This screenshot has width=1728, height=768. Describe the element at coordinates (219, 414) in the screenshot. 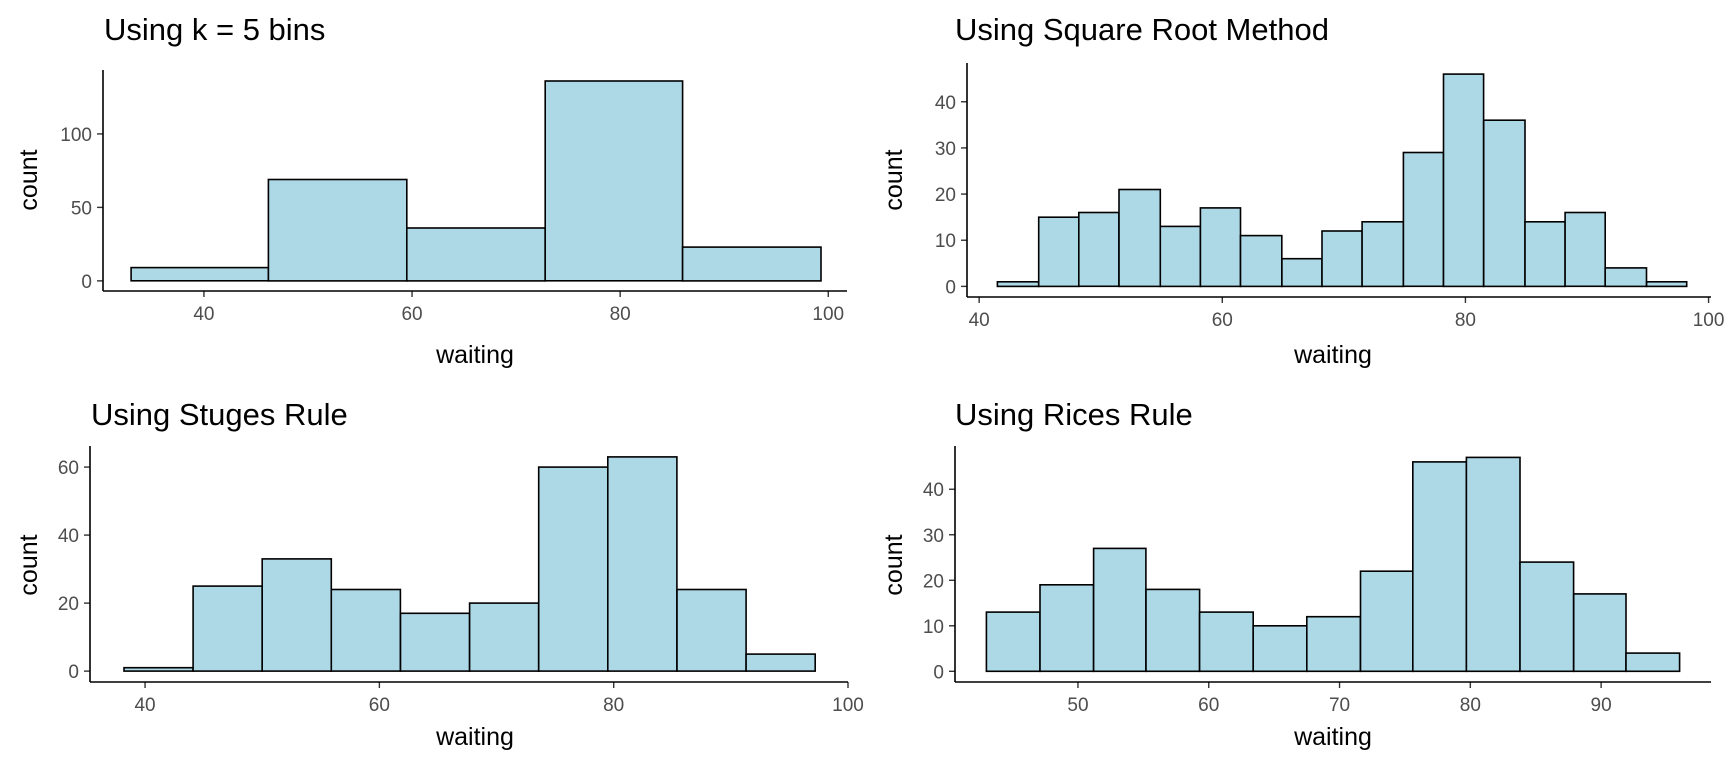

I see `panel-title: Using Stuges Rule` at that location.